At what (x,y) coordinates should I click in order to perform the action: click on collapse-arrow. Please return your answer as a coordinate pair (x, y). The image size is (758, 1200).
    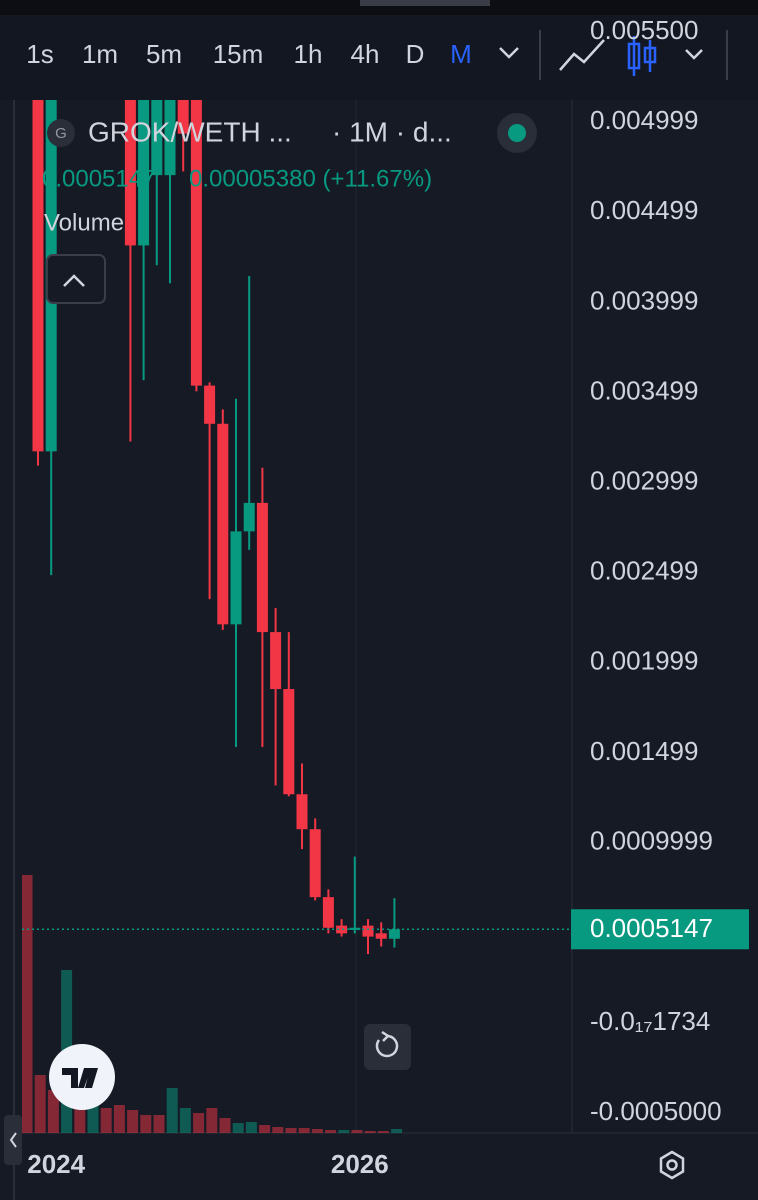
    Looking at the image, I should click on (74, 280).